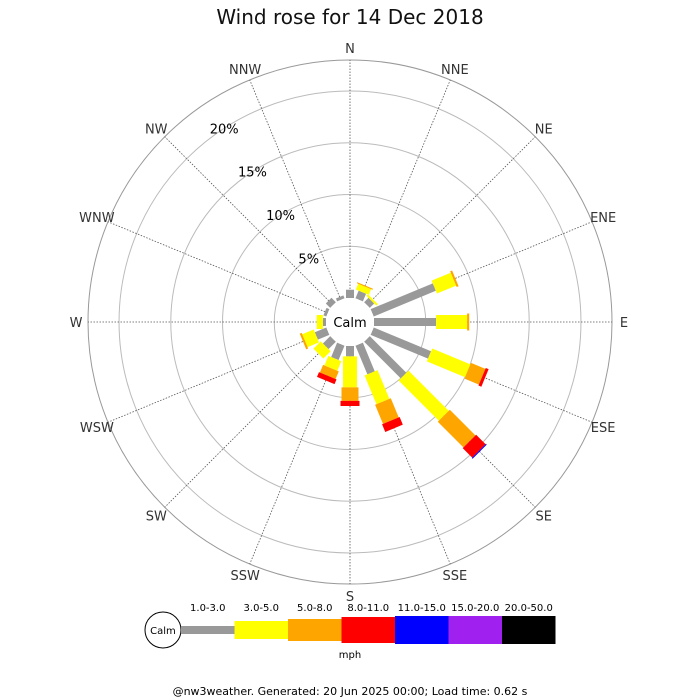 Image resolution: width=700 pixels, height=700 pixels. I want to click on direction-label-SSE: SSE, so click(454, 576).